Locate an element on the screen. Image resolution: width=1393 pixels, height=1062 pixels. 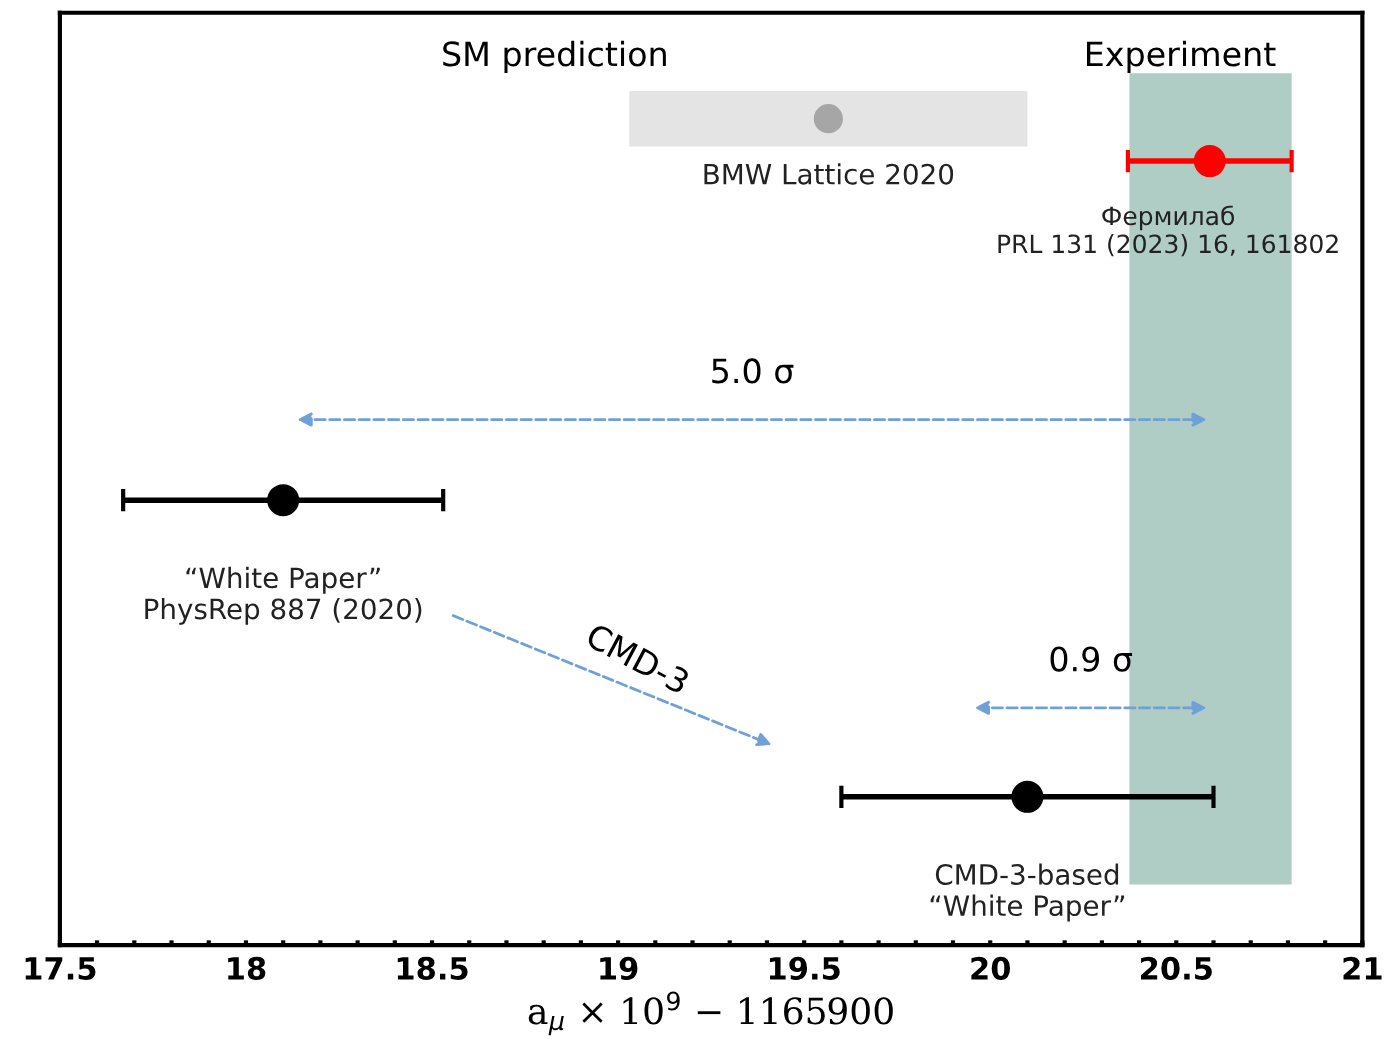
x-tick-label: 20.5 is located at coordinates (1176, 968).